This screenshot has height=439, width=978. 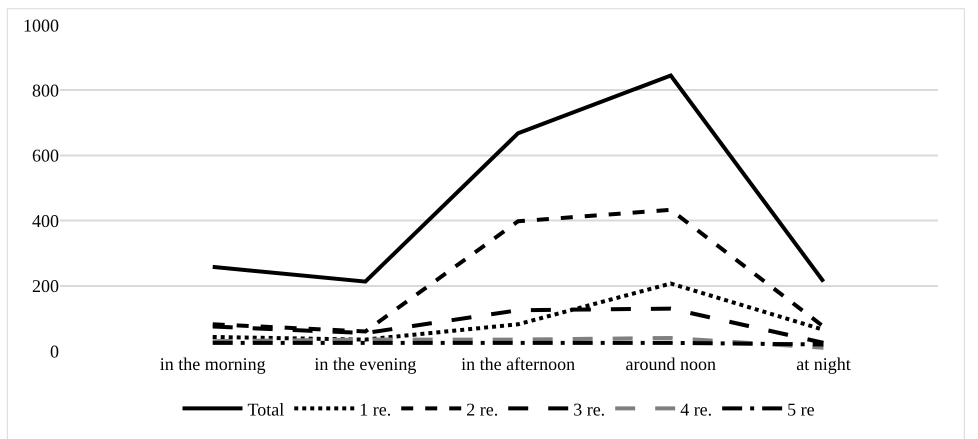 What do you see at coordinates (375, 409) in the screenshot?
I see `legend-label: 1 re.` at bounding box center [375, 409].